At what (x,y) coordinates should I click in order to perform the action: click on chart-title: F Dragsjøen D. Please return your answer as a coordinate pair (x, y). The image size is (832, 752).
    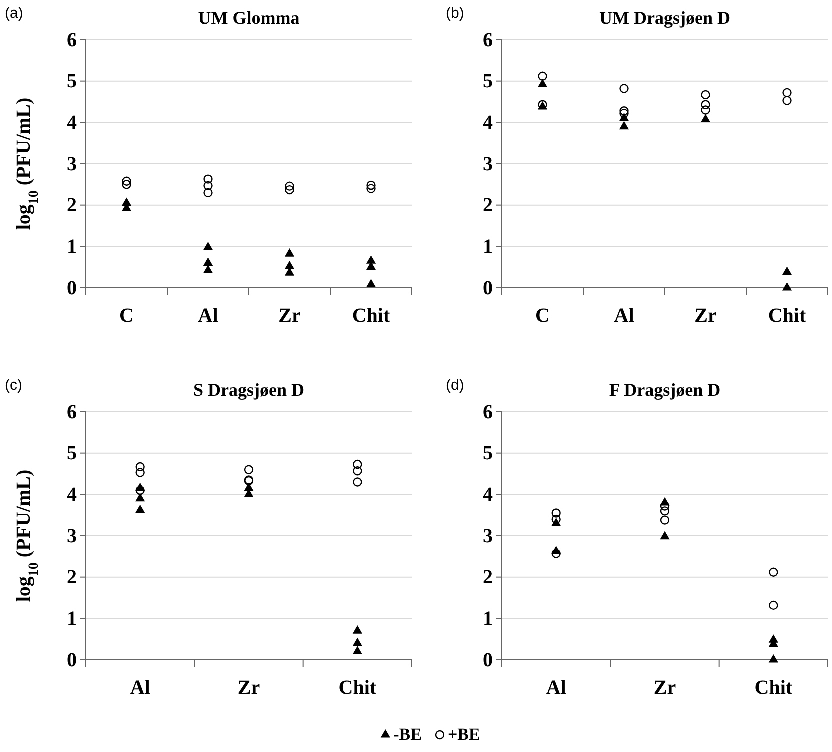
    Looking at the image, I should click on (665, 390).